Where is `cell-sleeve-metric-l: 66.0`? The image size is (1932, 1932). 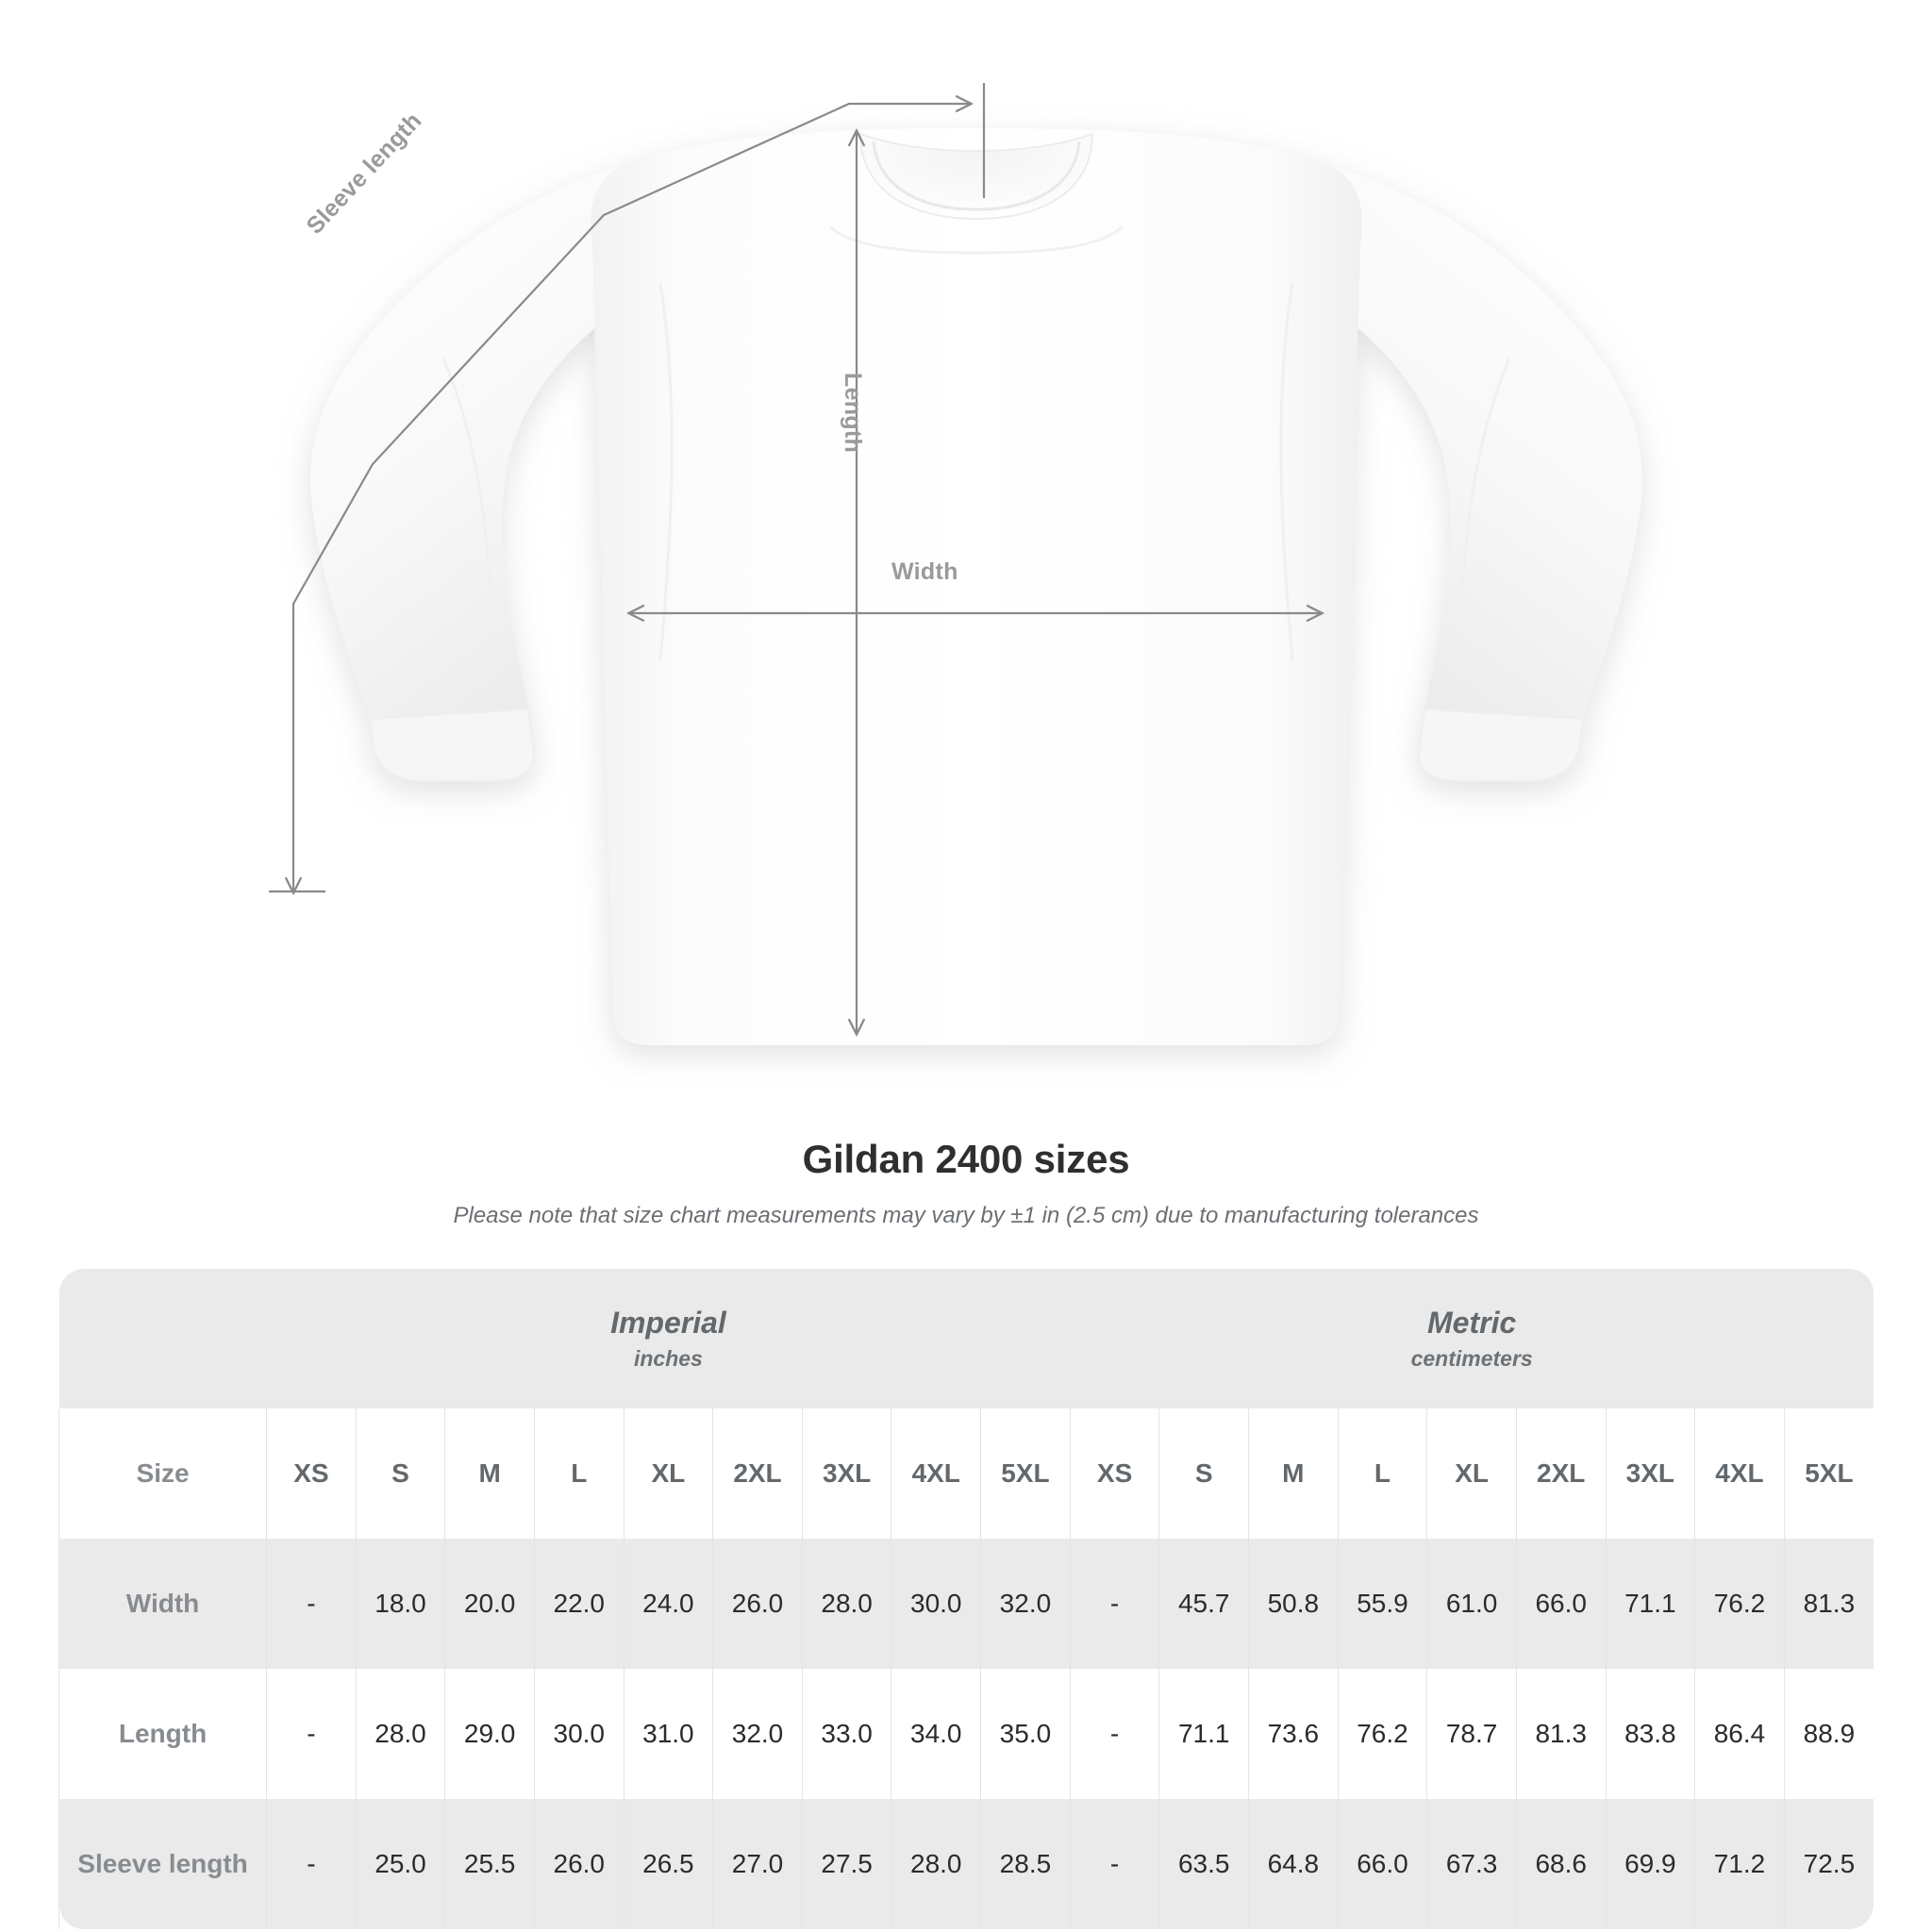
cell-sleeve-metric-l: 66.0 is located at coordinates (1382, 1864).